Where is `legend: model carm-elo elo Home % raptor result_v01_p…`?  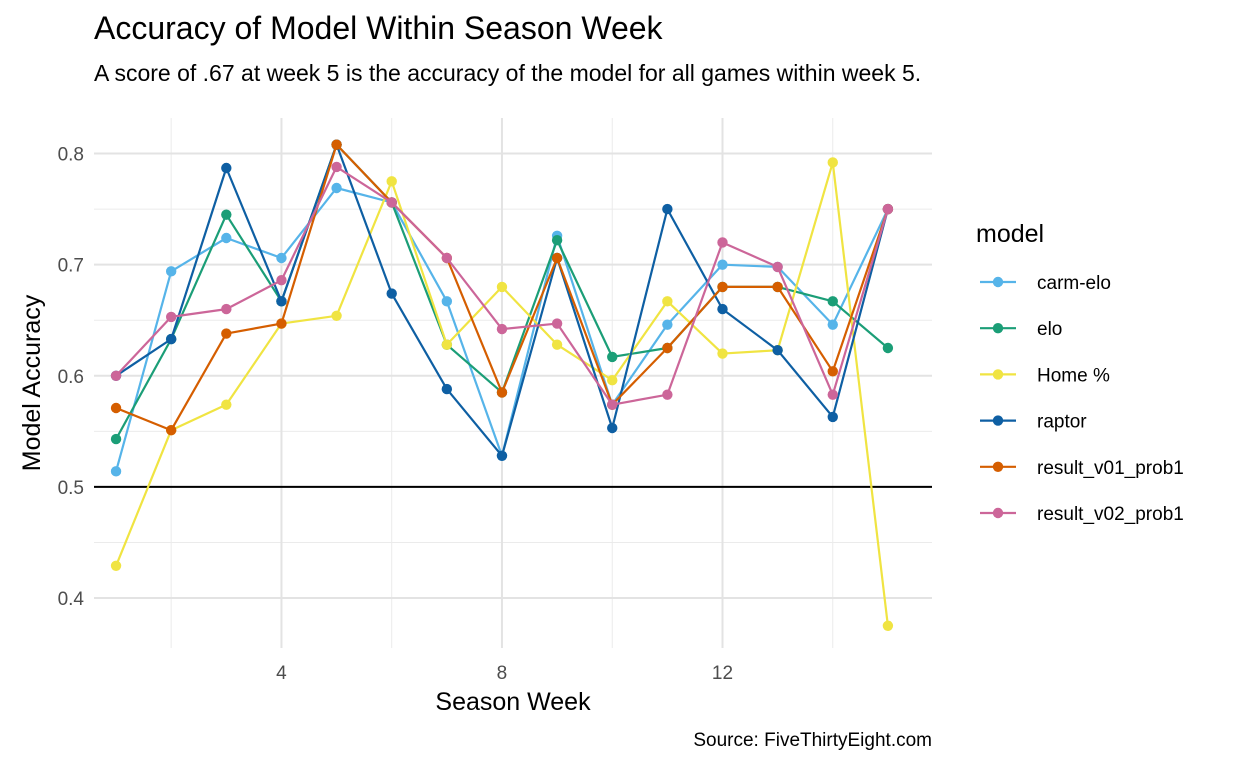 legend: model carm-elo elo Home % raptor result_v01_p… is located at coordinates (1080, 372).